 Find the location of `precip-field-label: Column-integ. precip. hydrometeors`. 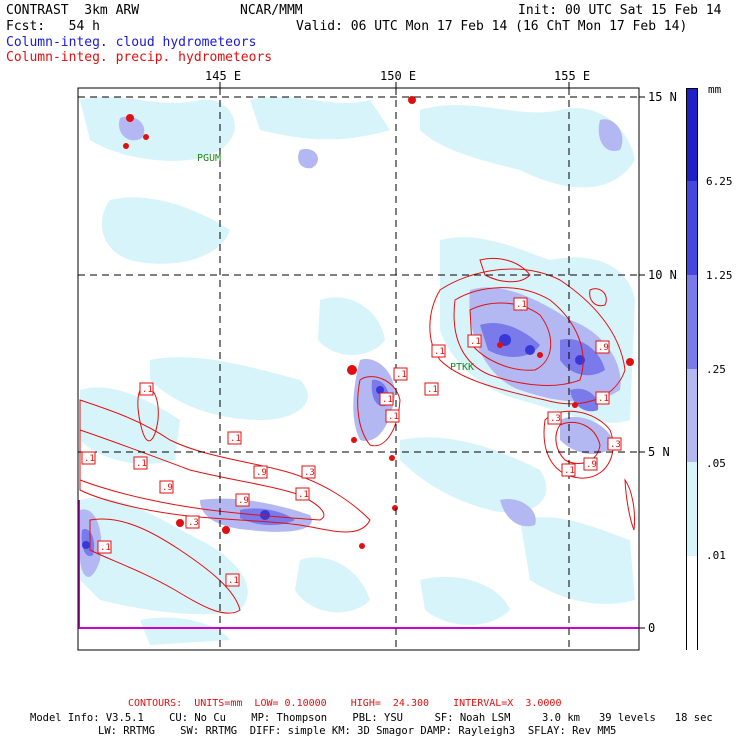

precip-field-label: Column-integ. precip. hydrometeors is located at coordinates (139, 57).